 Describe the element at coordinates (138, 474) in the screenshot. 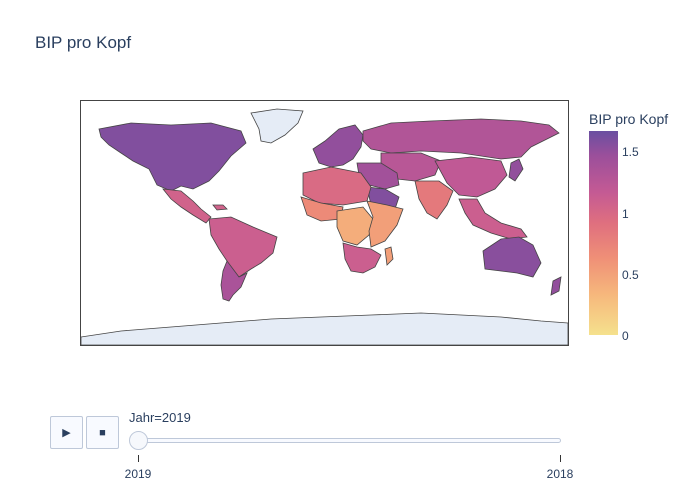

I see `slider-step-2019: 2019` at that location.